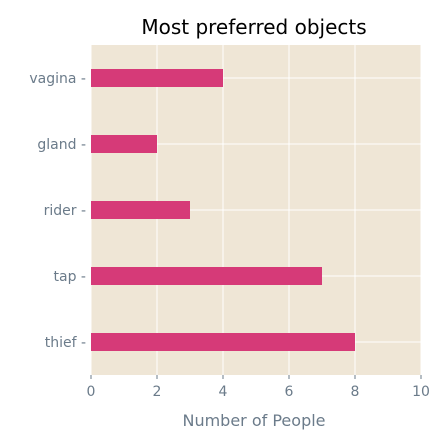 The image size is (448, 448). What do you see at coordinates (421, 392) in the screenshot?
I see `x-tick-label: 10` at bounding box center [421, 392].